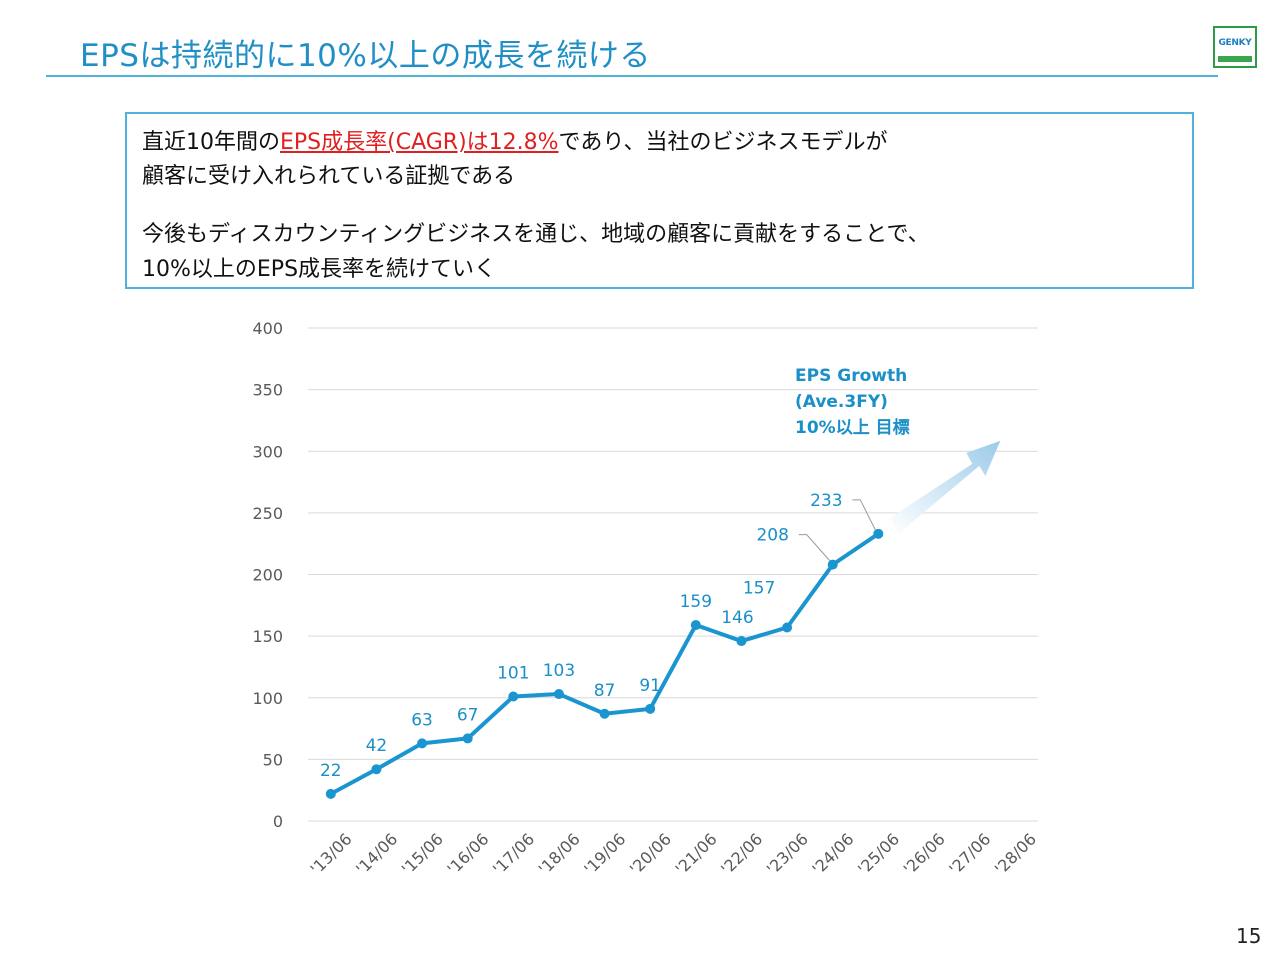 The image size is (1280, 960). What do you see at coordinates (330, 853) in the screenshot?
I see `x-tick-label: '13/06` at bounding box center [330, 853].